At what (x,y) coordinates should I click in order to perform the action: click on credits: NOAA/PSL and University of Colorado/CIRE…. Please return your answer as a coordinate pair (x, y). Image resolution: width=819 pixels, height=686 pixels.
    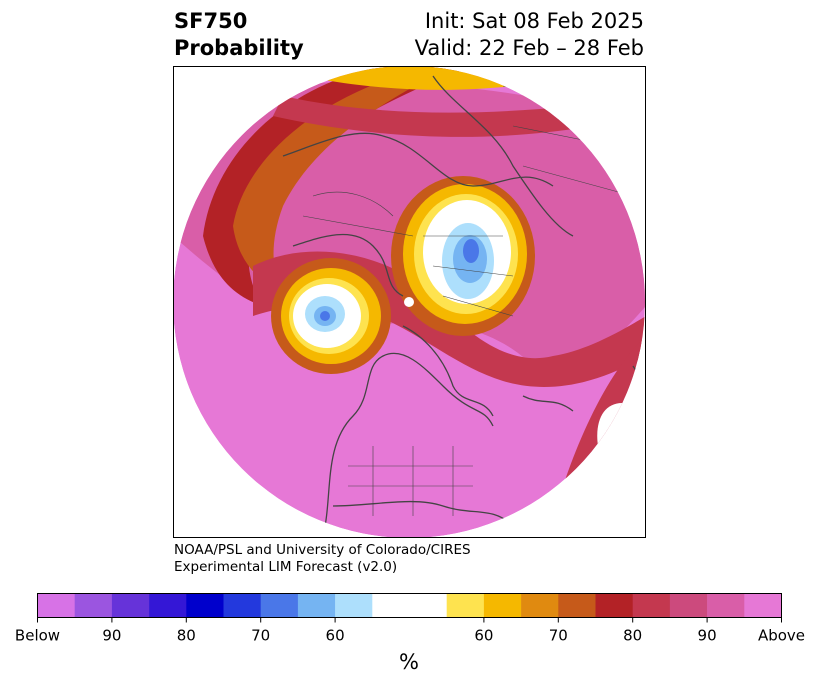
    Looking at the image, I should click on (322, 559).